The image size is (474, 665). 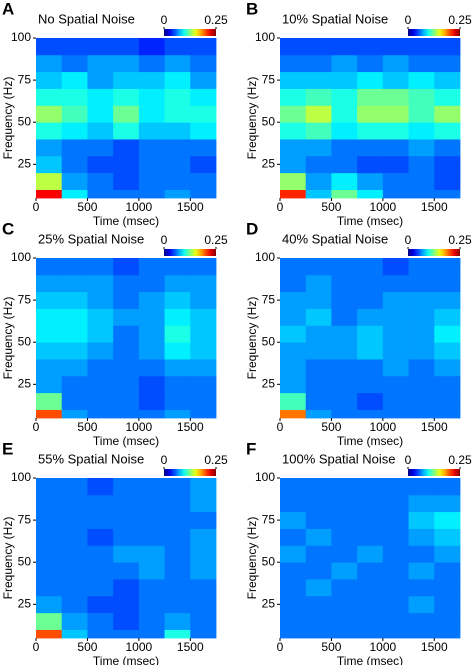 I want to click on y-tick-label: 75, so click(x=25, y=79).